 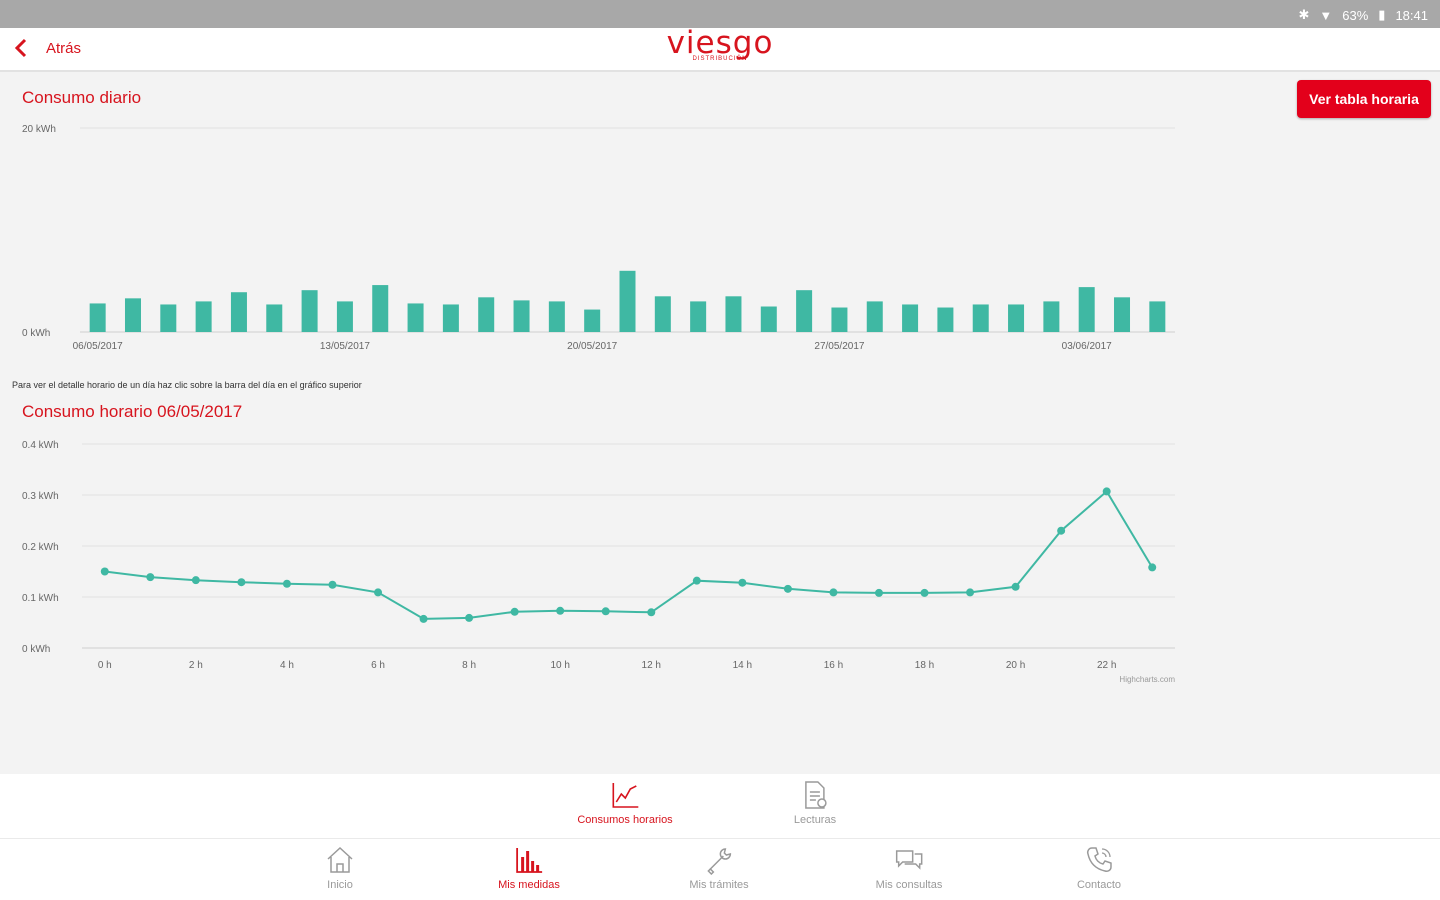 I want to click on subnav-lecturas: Lecturas, so click(x=815, y=803).